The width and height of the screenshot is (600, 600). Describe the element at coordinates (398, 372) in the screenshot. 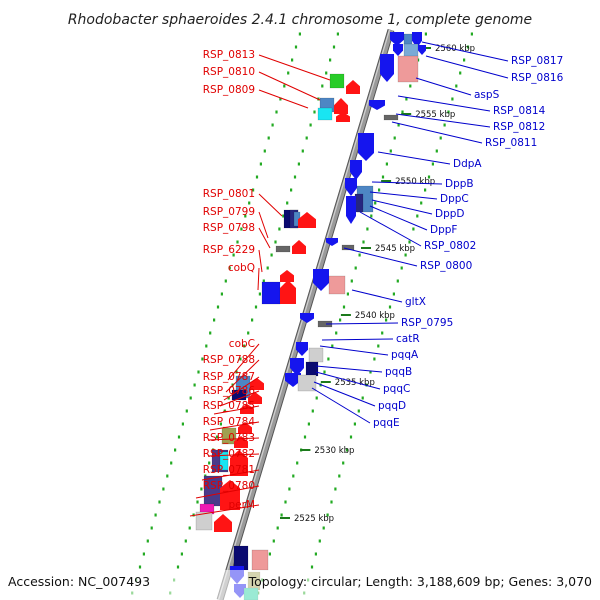

I see `gene-label-right: pqqB` at that location.